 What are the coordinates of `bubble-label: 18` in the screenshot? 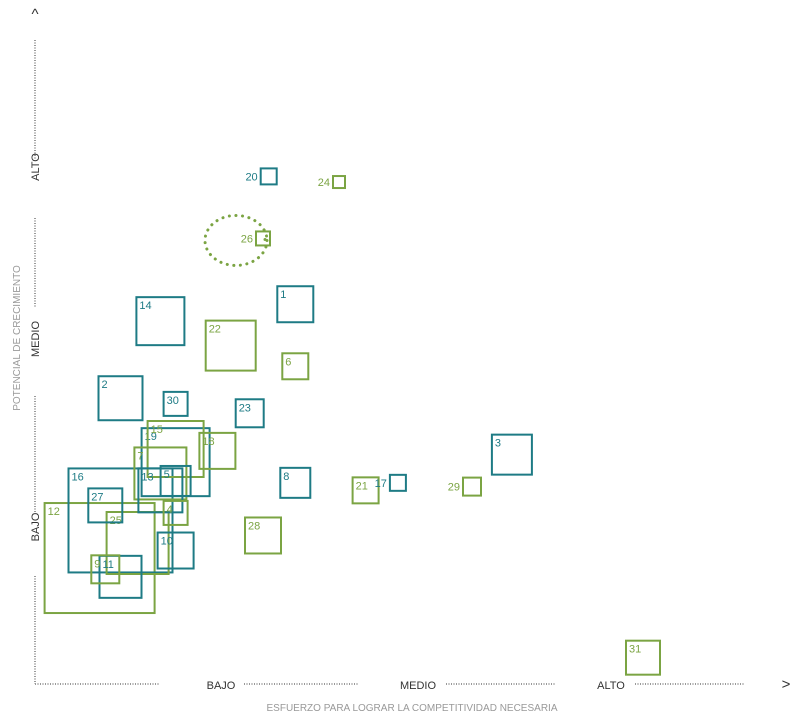 It's located at (208, 442).